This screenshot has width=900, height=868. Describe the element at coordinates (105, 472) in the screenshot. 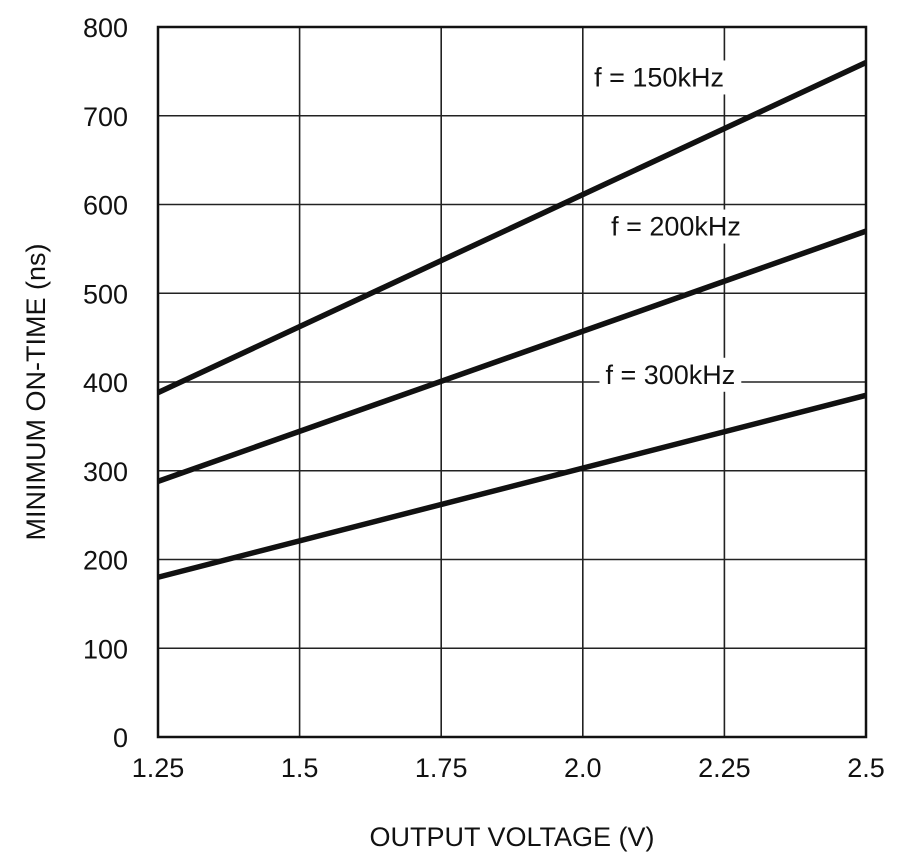

I see `y-tick-label: 300` at that location.